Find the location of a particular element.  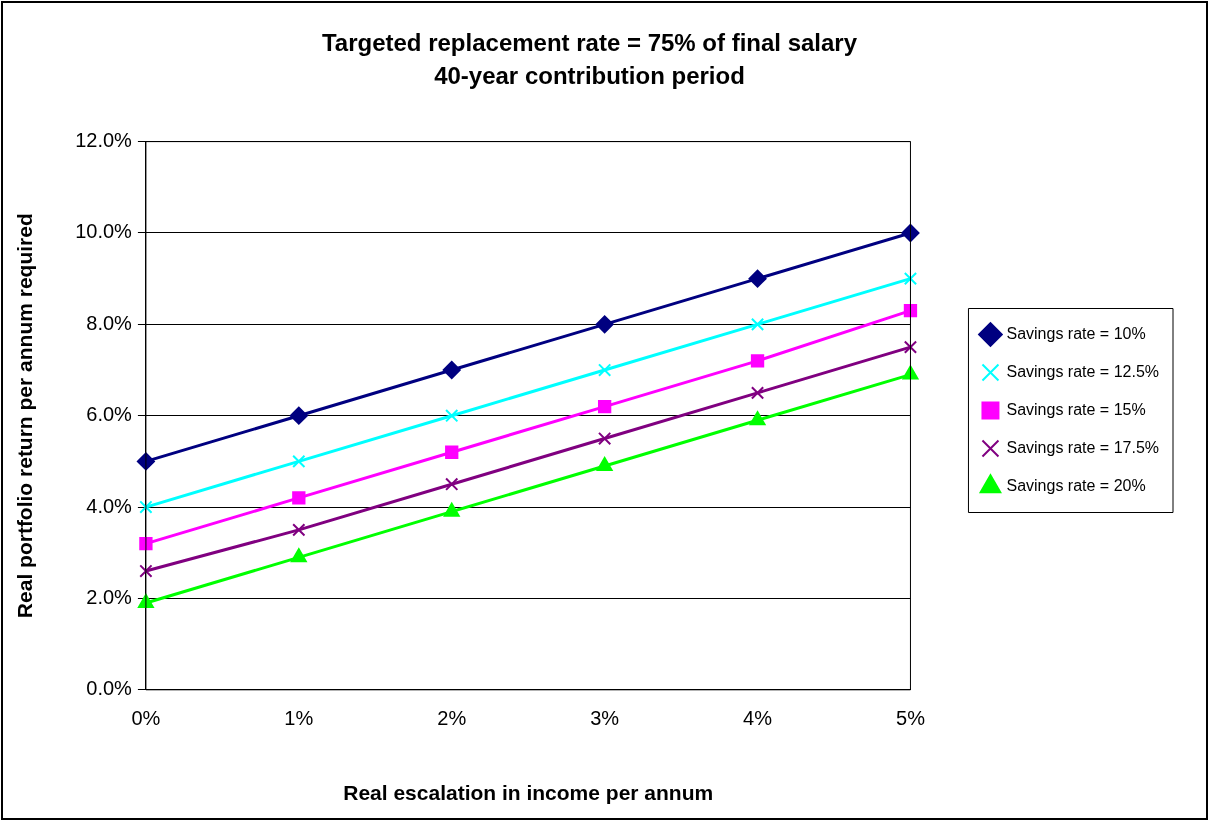

x-tick-label: 1% is located at coordinates (299, 718).